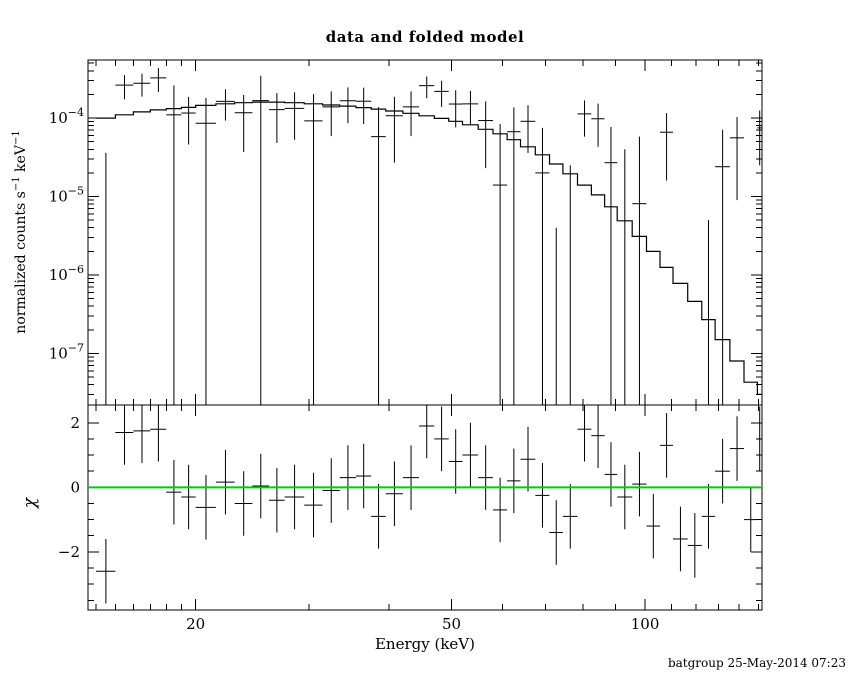 This screenshot has width=850, height=680. I want to click on y-axis-label-part1: normalized counts s, so click(20, 262).